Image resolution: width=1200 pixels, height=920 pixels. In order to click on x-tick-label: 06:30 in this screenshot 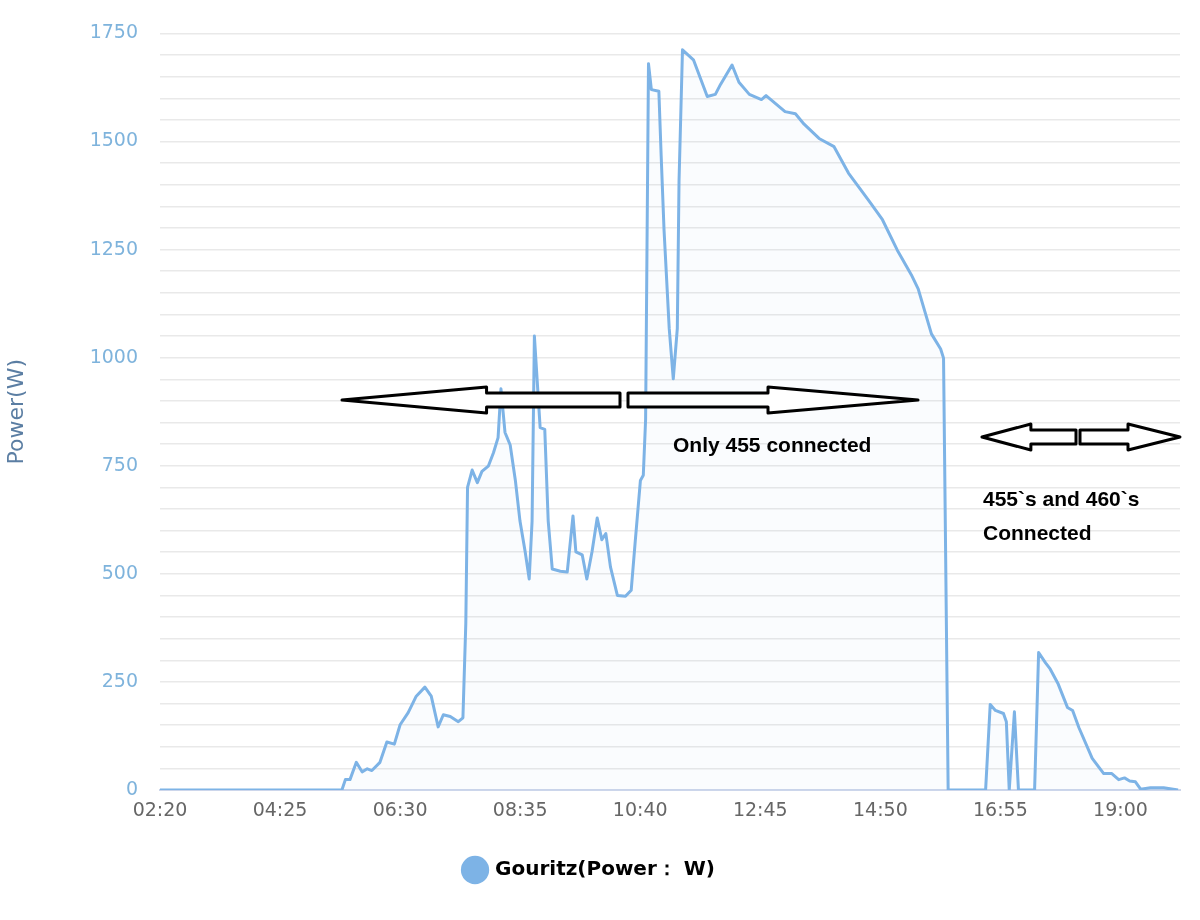, I will do `click(400, 809)`.